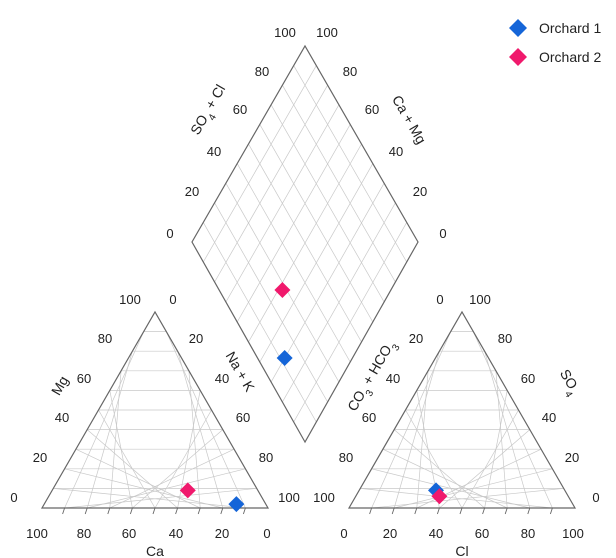  Describe the element at coordinates (482, 533) in the screenshot. I see `anion-cl-tick-label: 60` at that location.